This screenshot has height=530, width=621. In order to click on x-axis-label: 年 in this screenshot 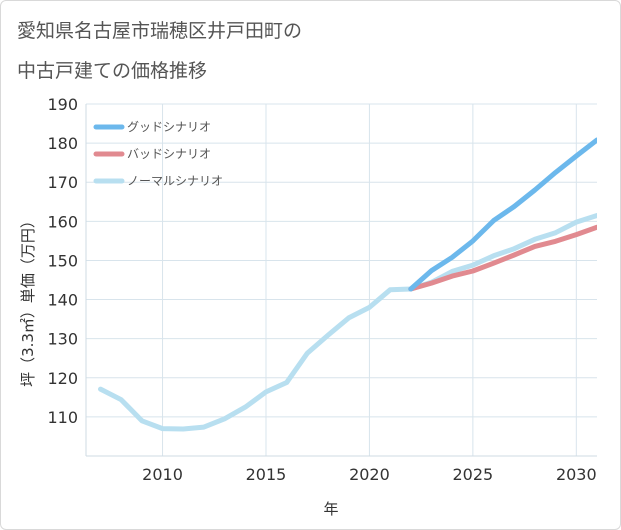, I will do `click(330, 509)`.